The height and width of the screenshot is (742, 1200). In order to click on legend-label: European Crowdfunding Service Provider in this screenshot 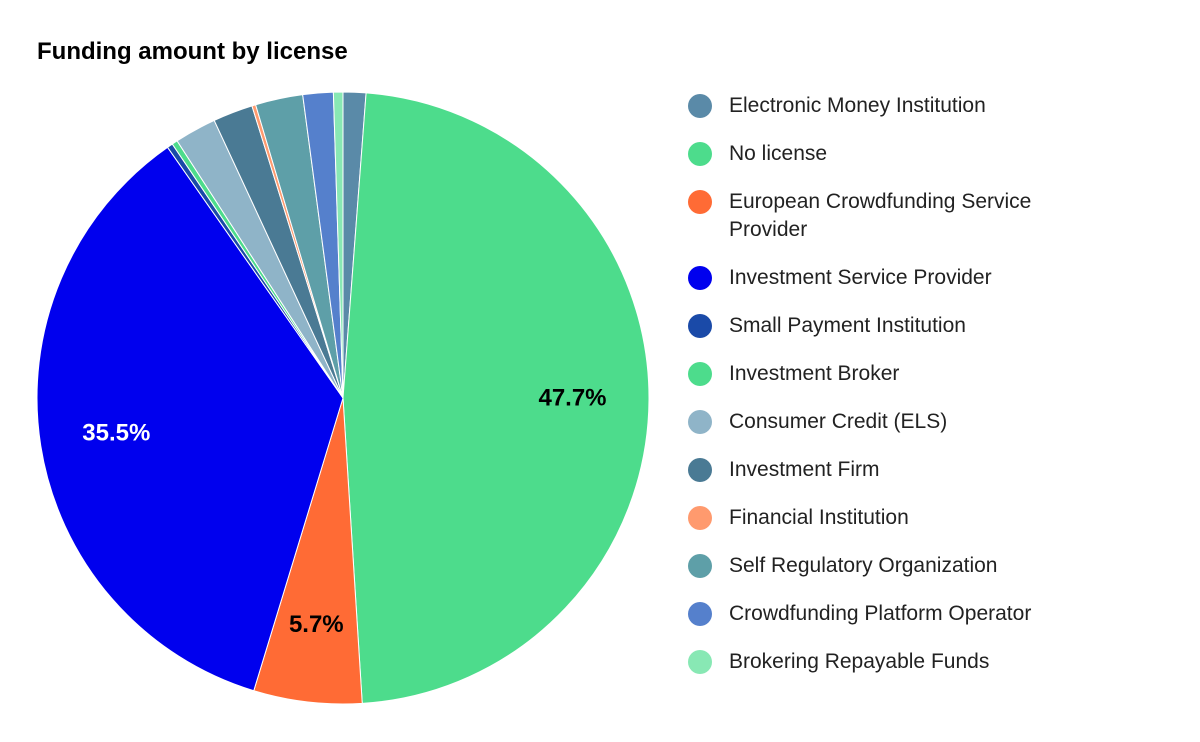, I will do `click(880, 215)`.